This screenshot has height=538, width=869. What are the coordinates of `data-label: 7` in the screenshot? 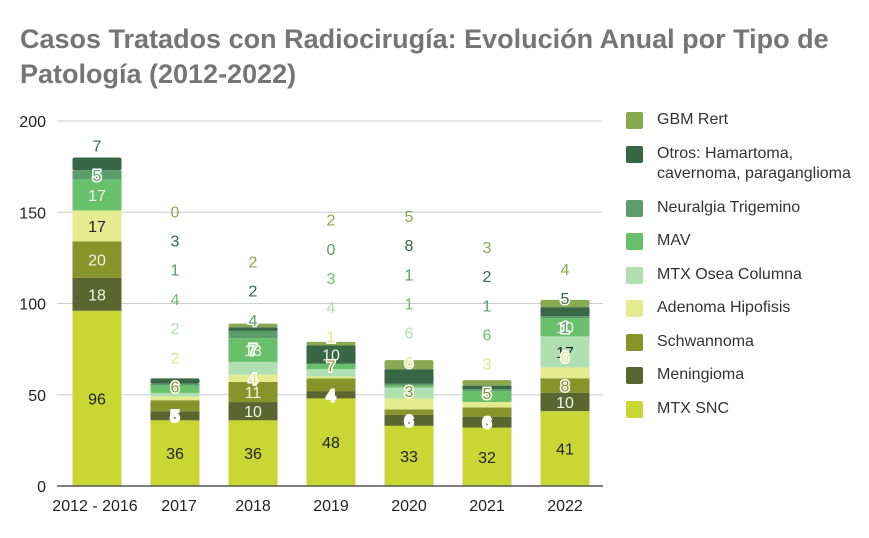 It's located at (97, 147).